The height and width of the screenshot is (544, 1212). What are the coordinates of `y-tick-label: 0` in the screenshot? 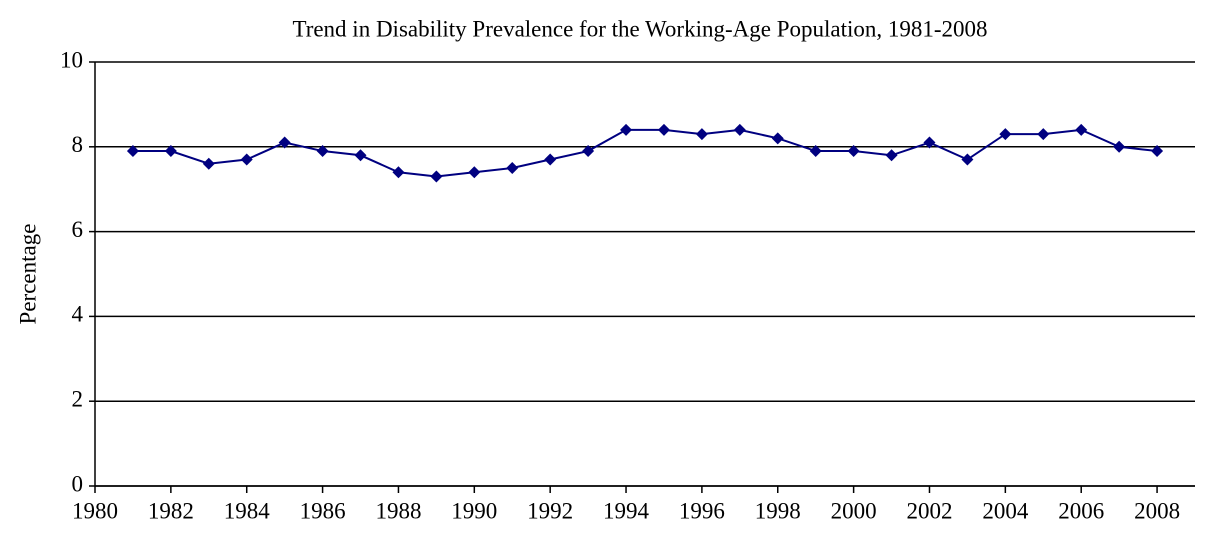 It's located at (78, 483).